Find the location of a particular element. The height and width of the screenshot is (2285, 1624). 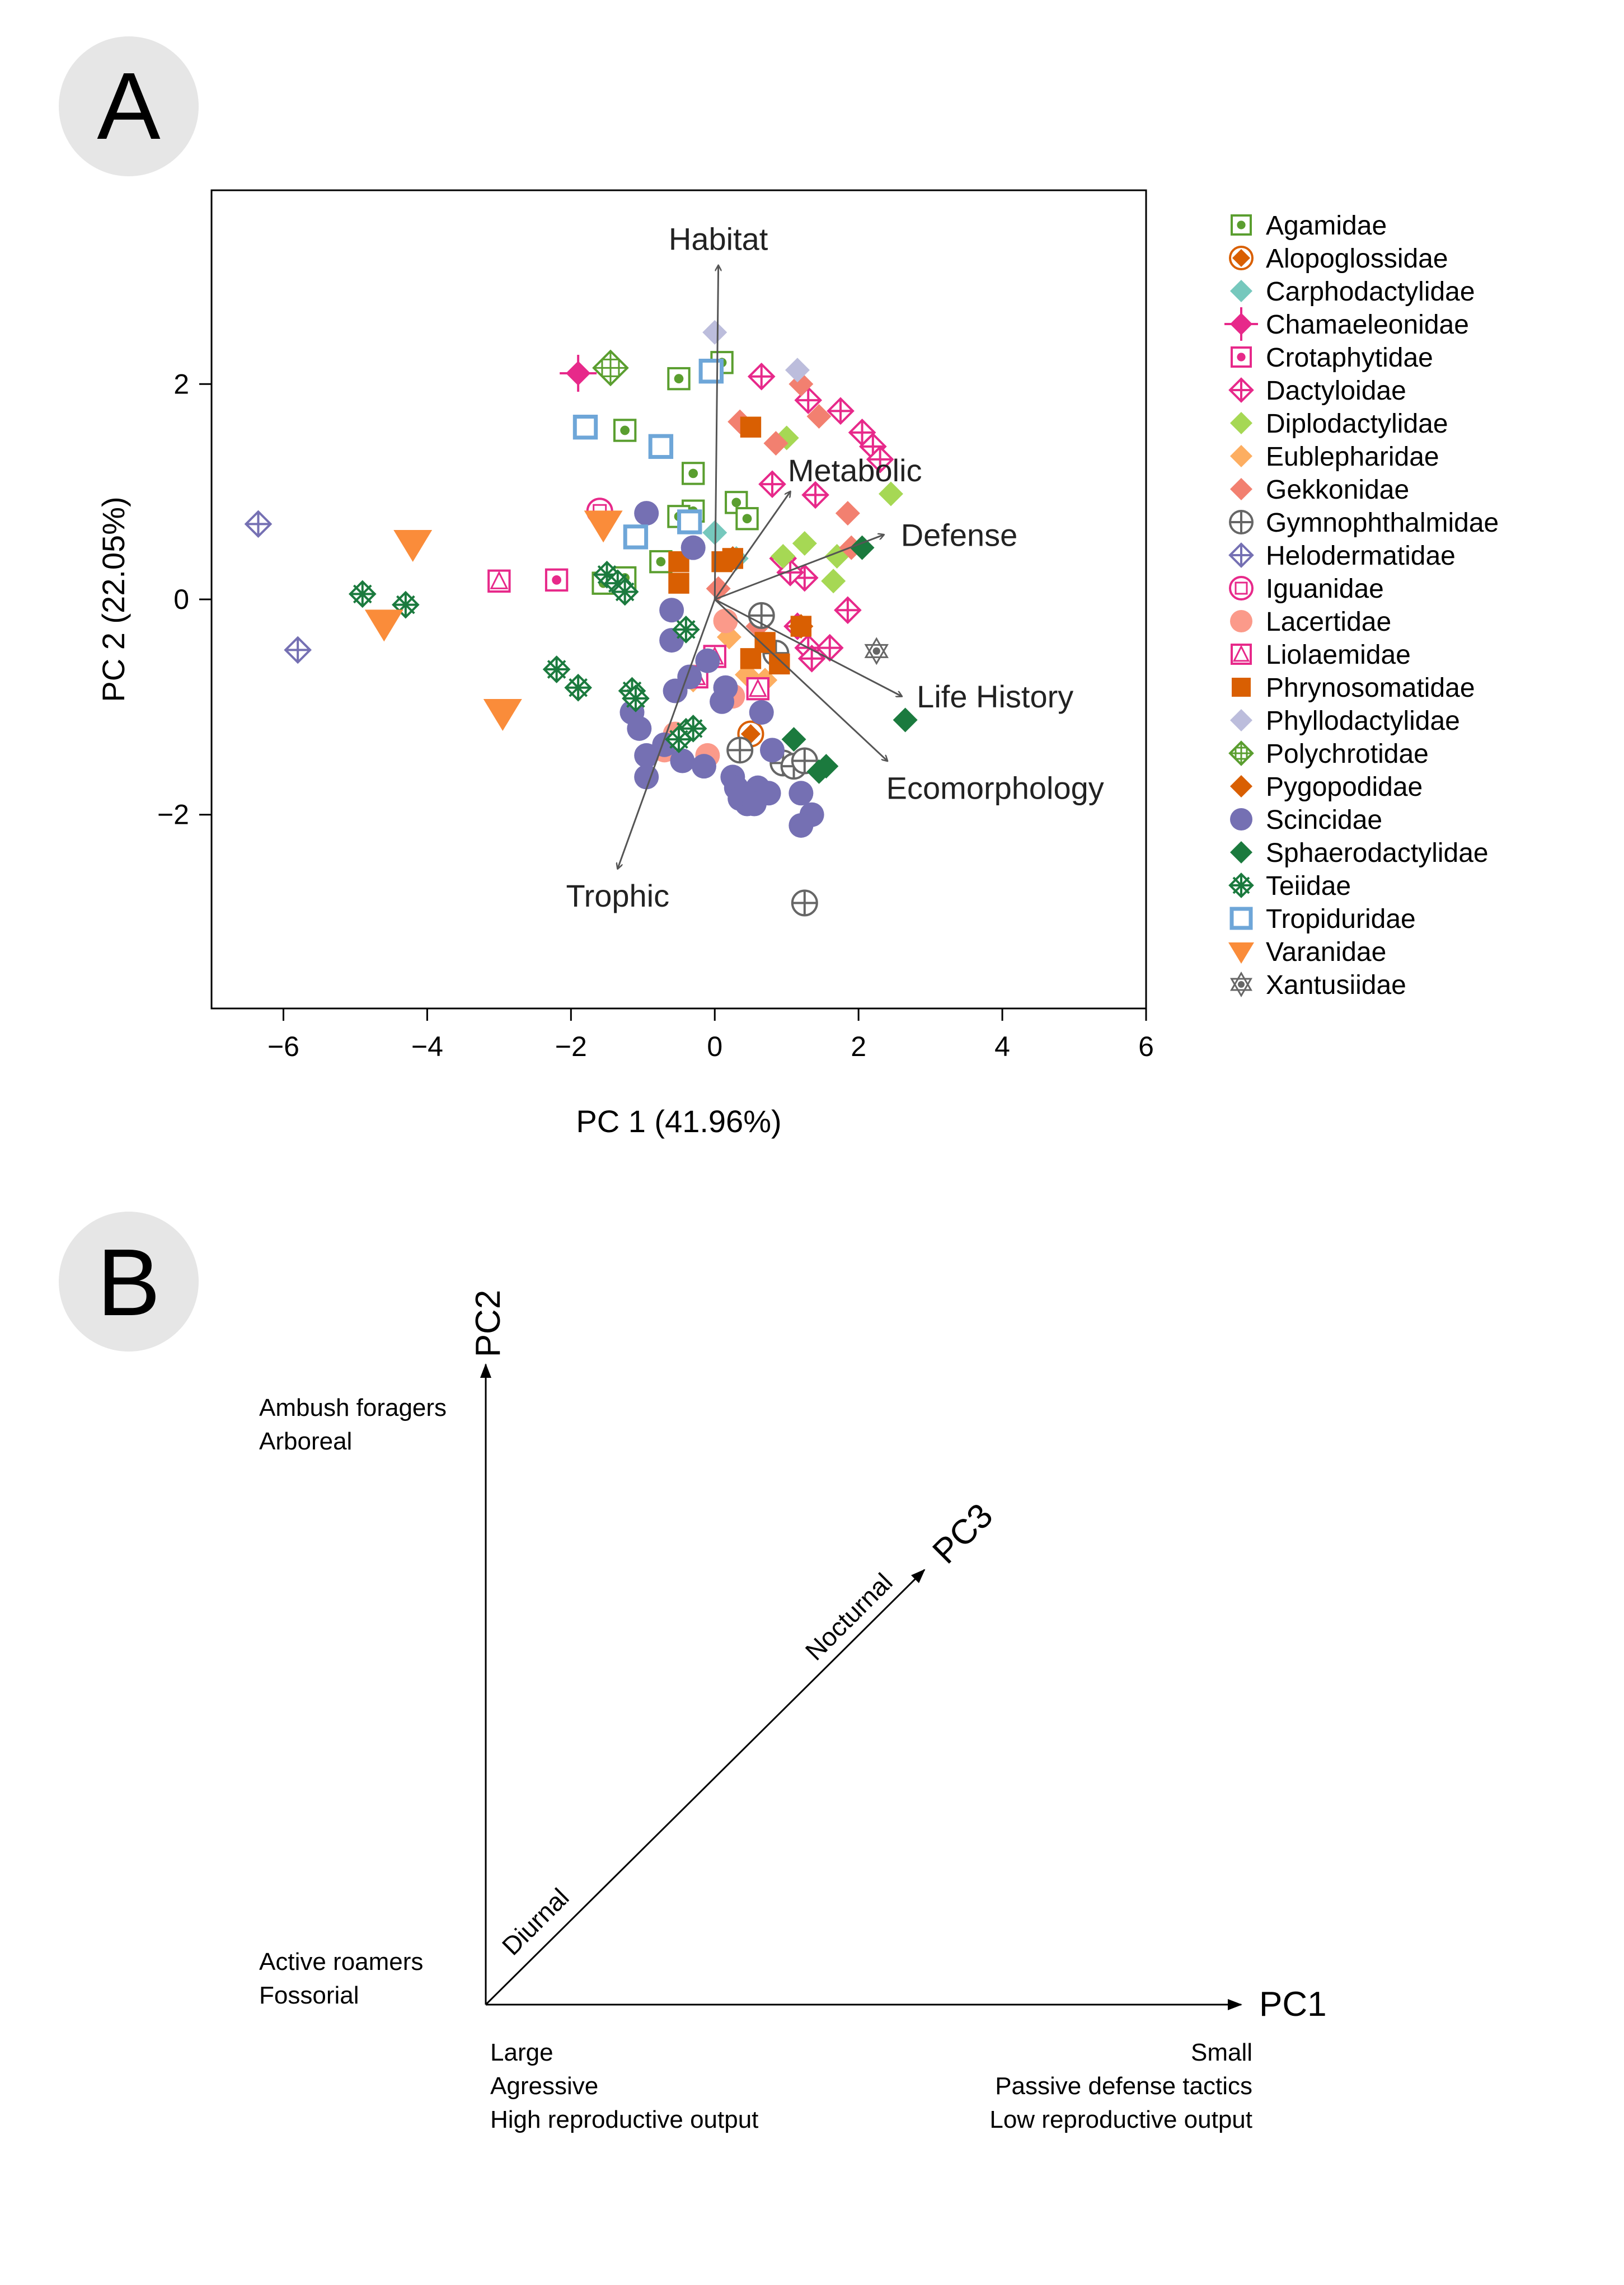

nocturnal-label-low: Diurnal is located at coordinates (535, 1922).